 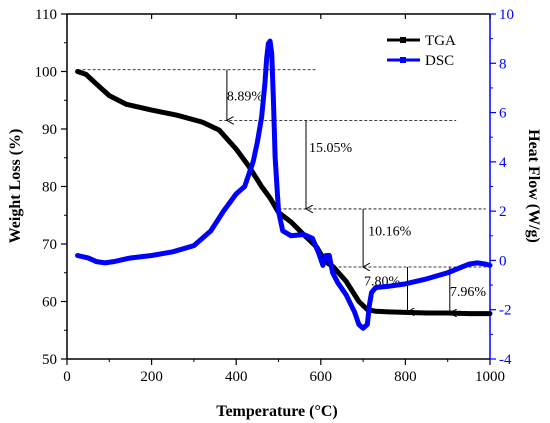 What do you see at coordinates (49, 245) in the screenshot?
I see `left-y-tick-label: 70` at bounding box center [49, 245].